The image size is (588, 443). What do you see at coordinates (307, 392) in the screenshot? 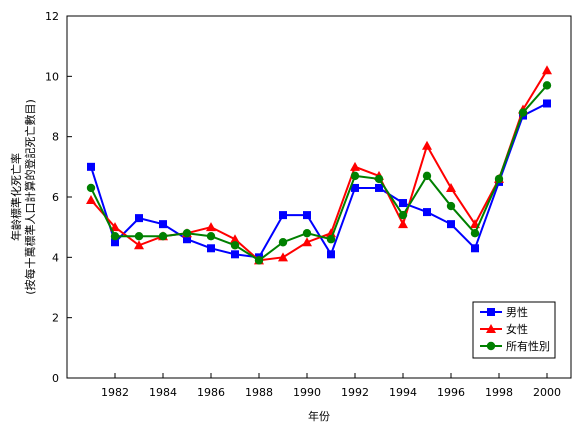
I see `x-tick-label: 1990` at bounding box center [307, 392].